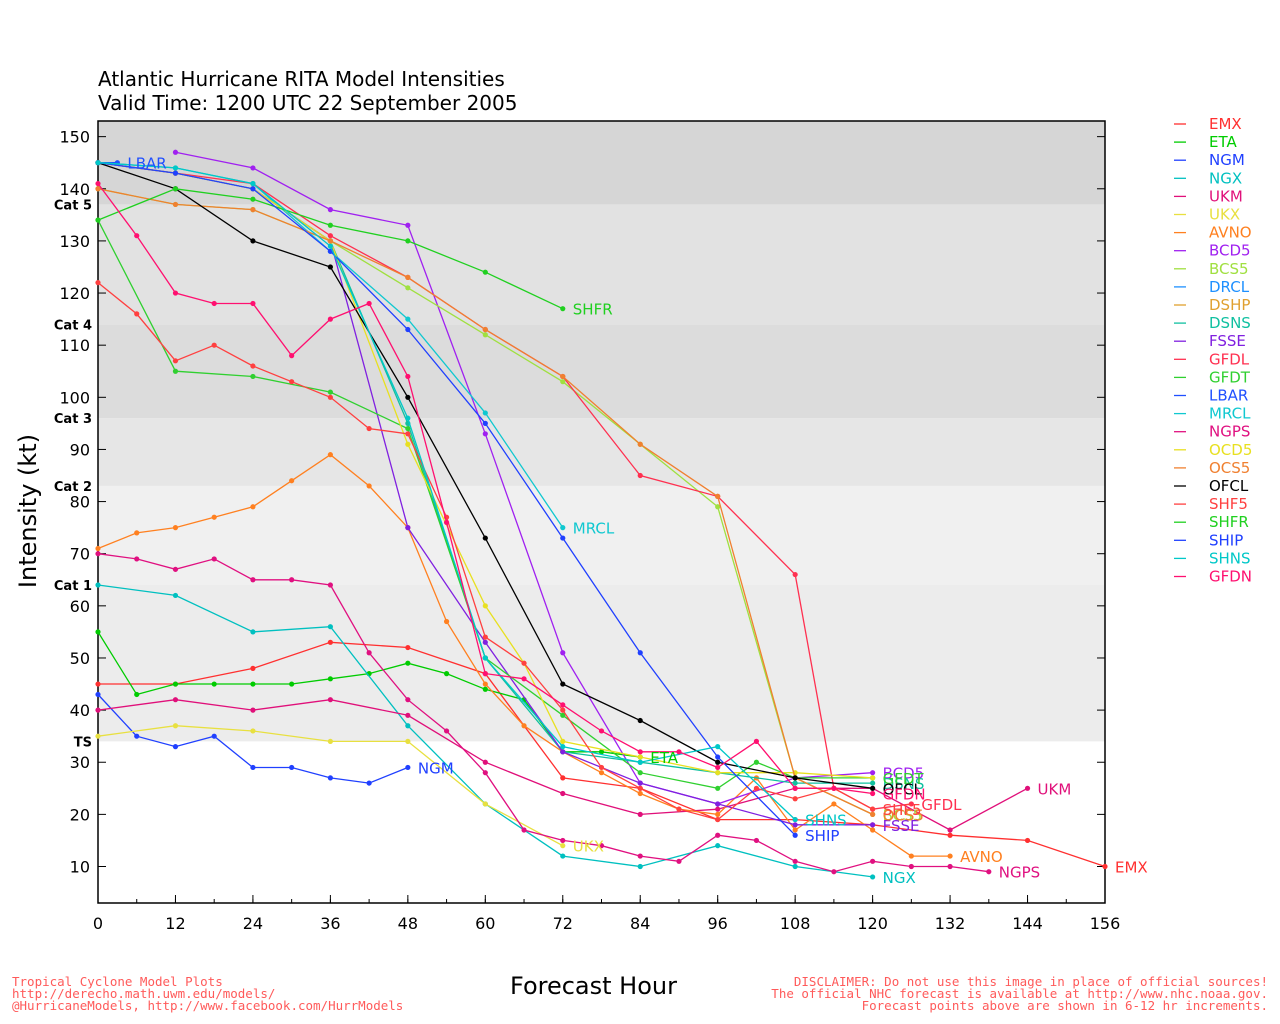  What do you see at coordinates (593, 986) in the screenshot?
I see `x-axis-label: Forecast Hour` at bounding box center [593, 986].